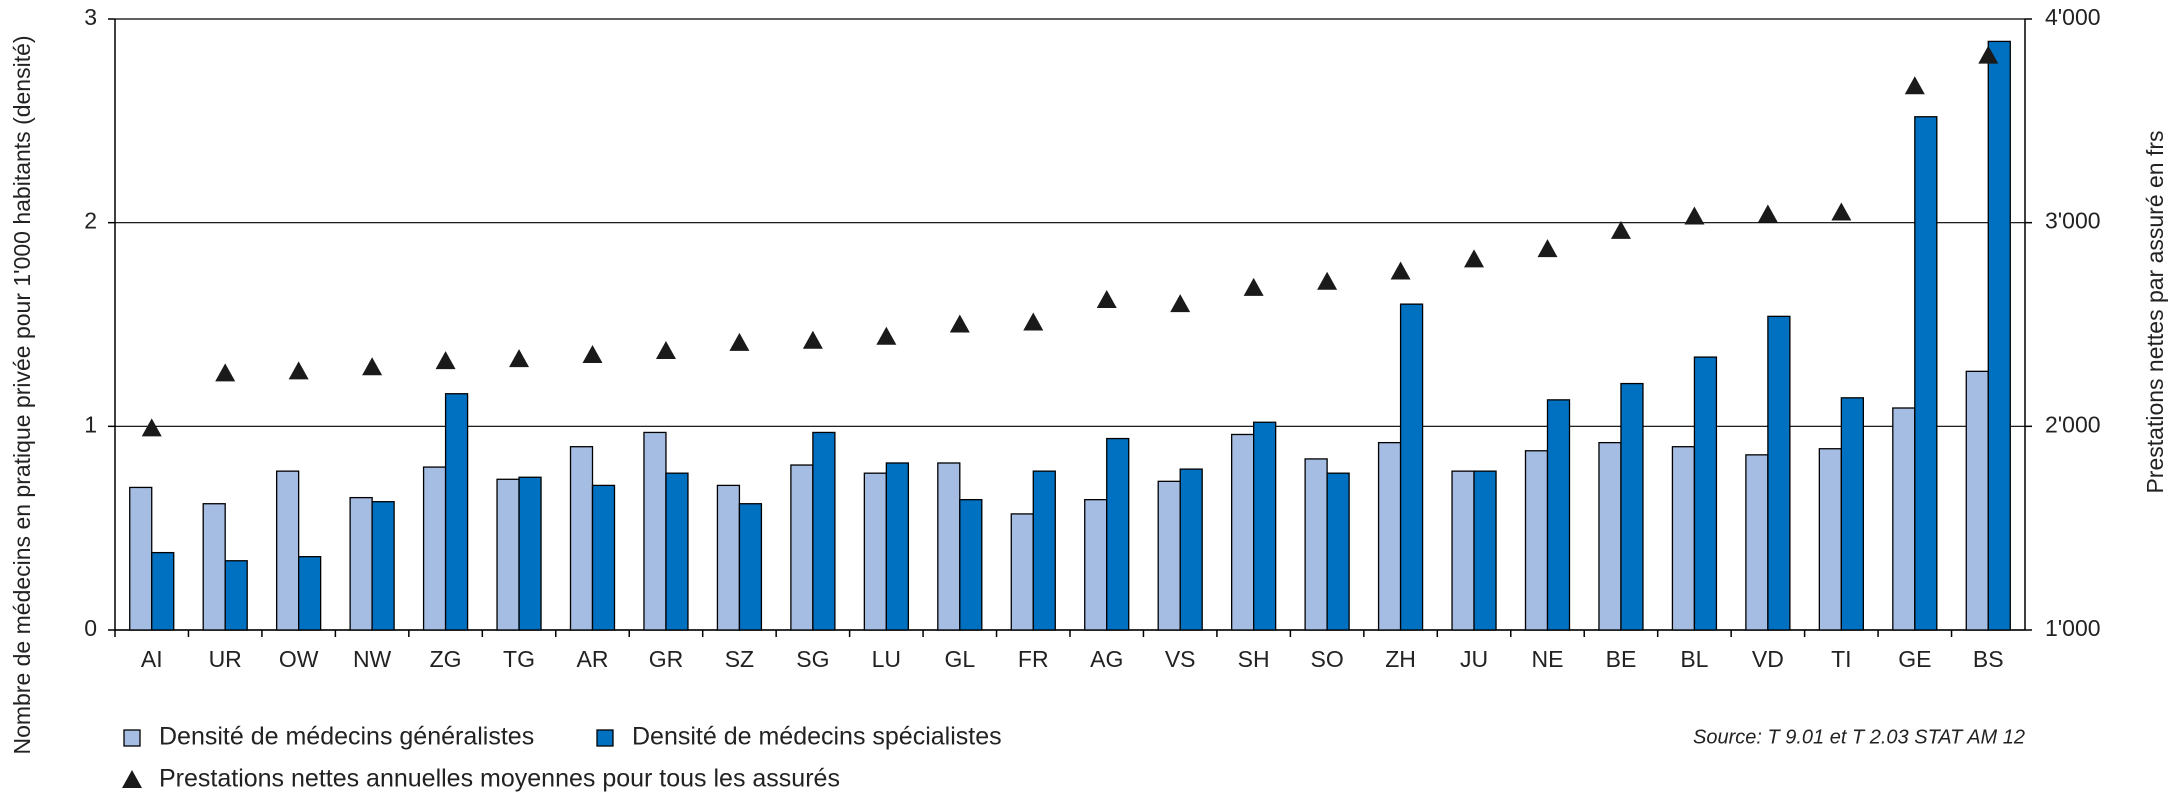  What do you see at coordinates (1914, 659) in the screenshot?
I see `x-tick-label: GE` at bounding box center [1914, 659].